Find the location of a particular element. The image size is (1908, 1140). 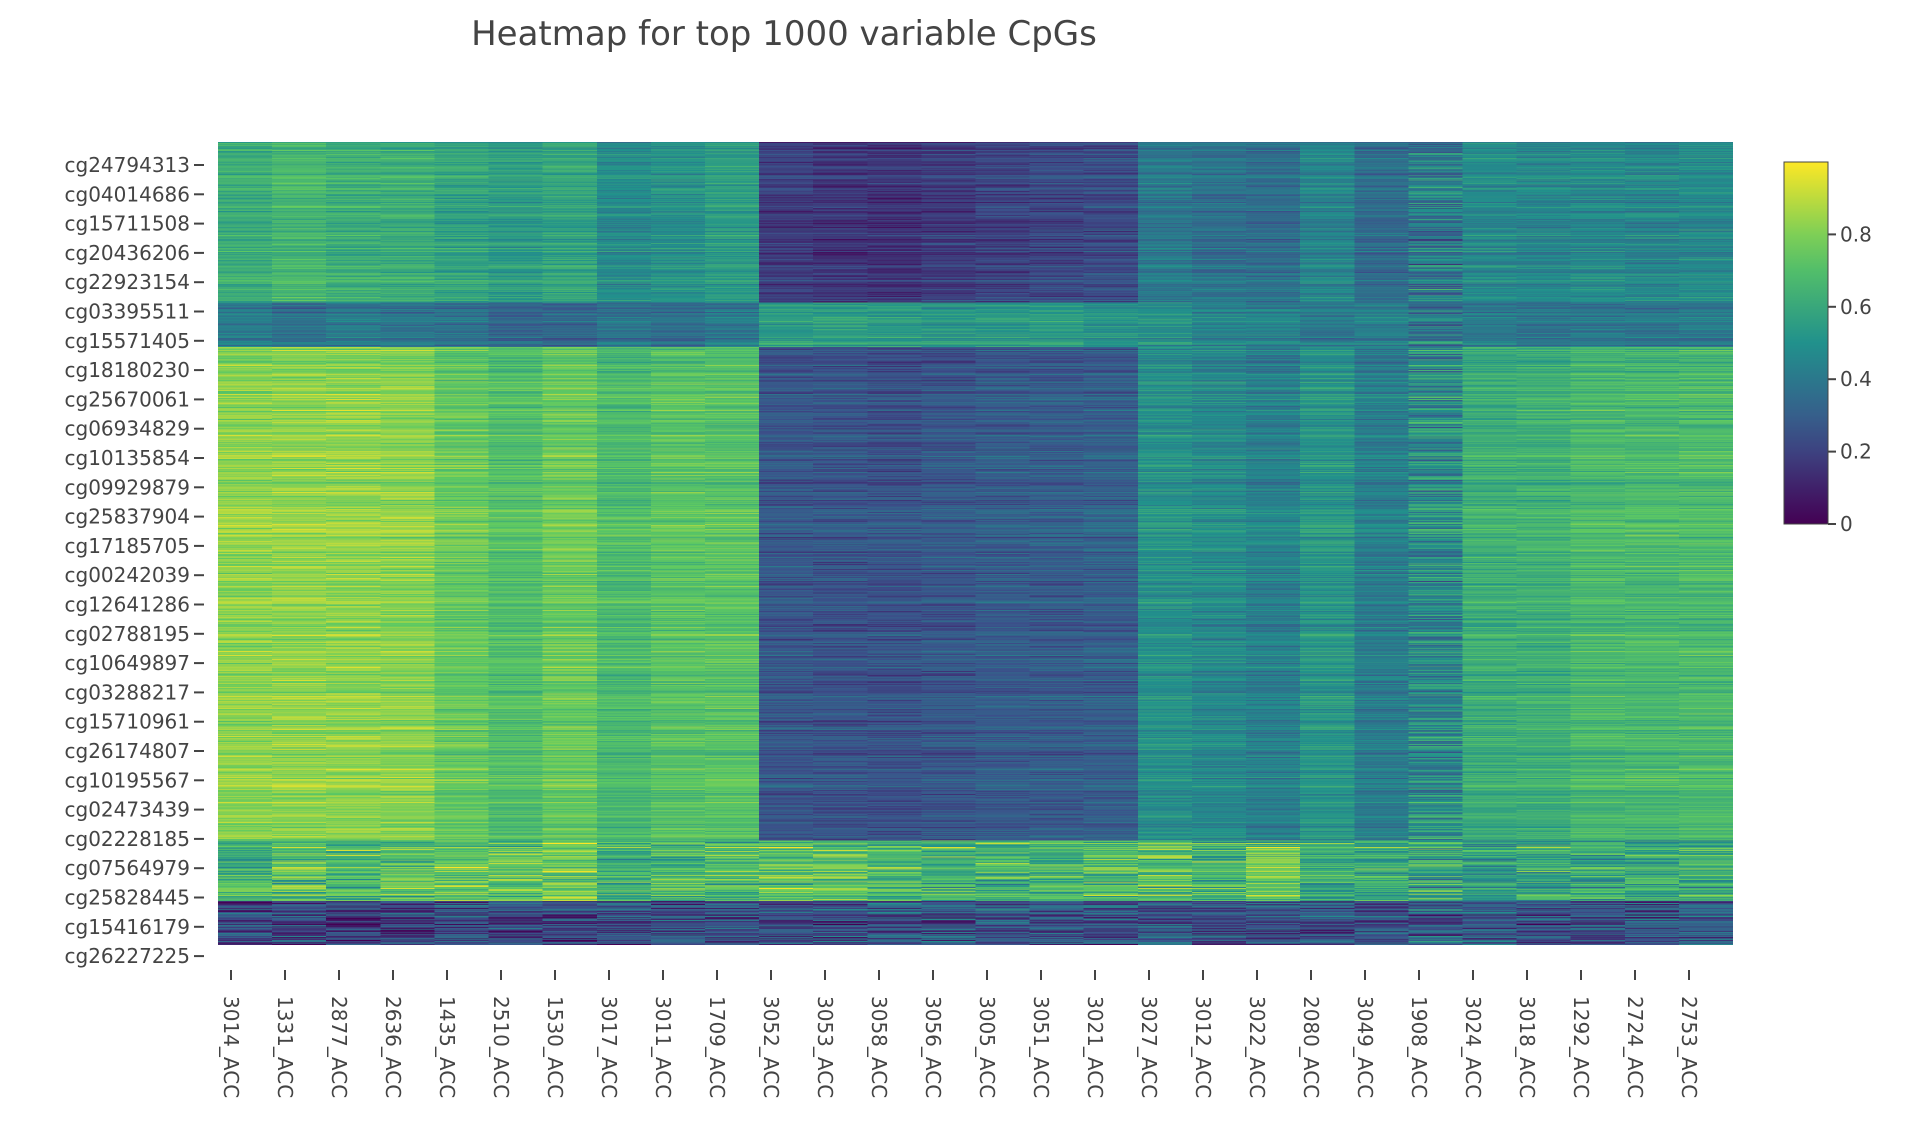

y-tick-label: cg15711508 is located at coordinates (128, 224).